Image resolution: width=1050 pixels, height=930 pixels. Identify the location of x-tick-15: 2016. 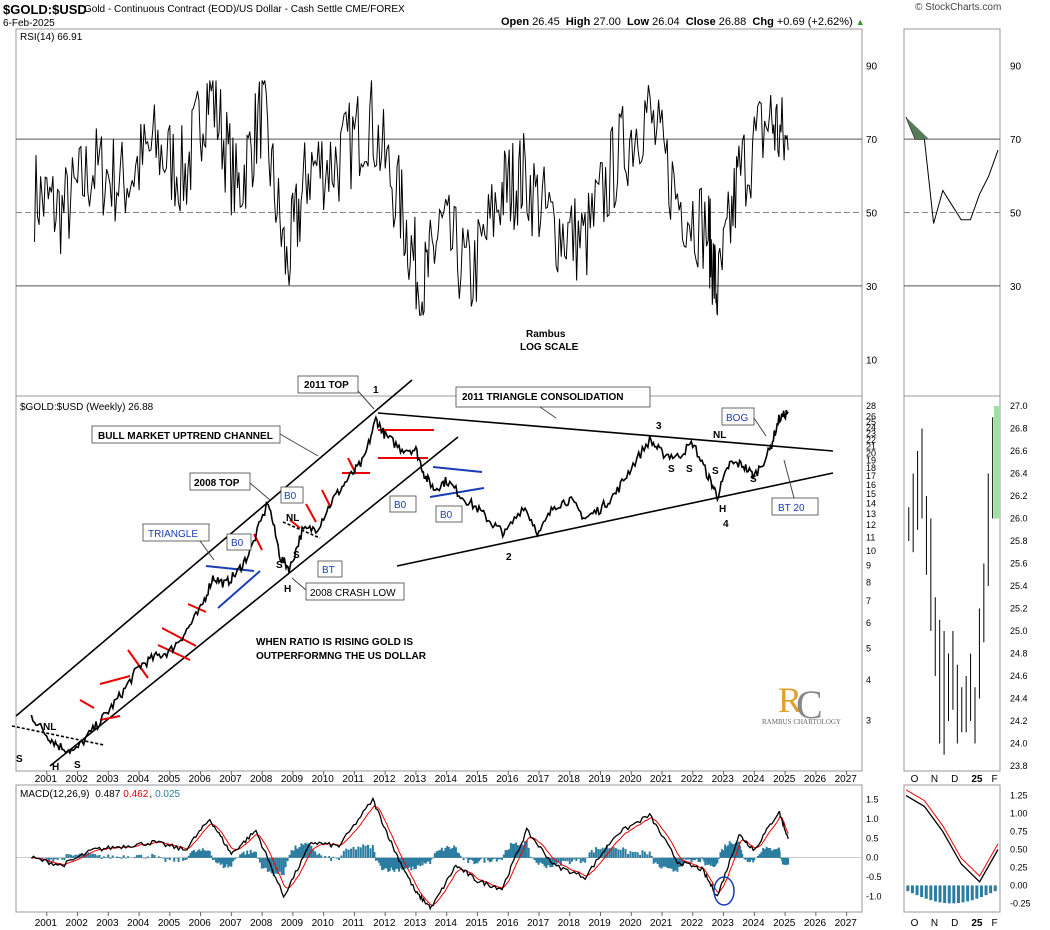
(507, 779).